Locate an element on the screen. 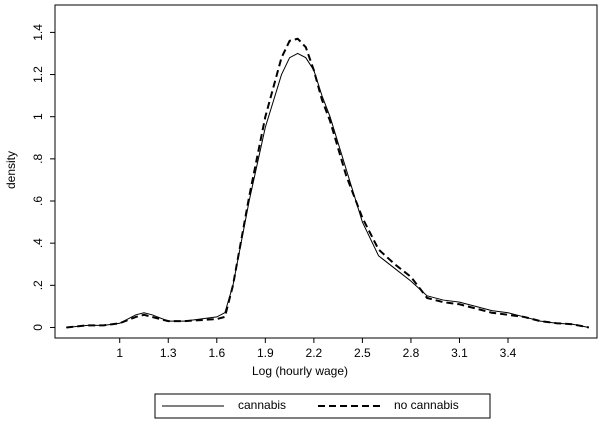  x-tick-label: 1.3 is located at coordinates (168, 353).